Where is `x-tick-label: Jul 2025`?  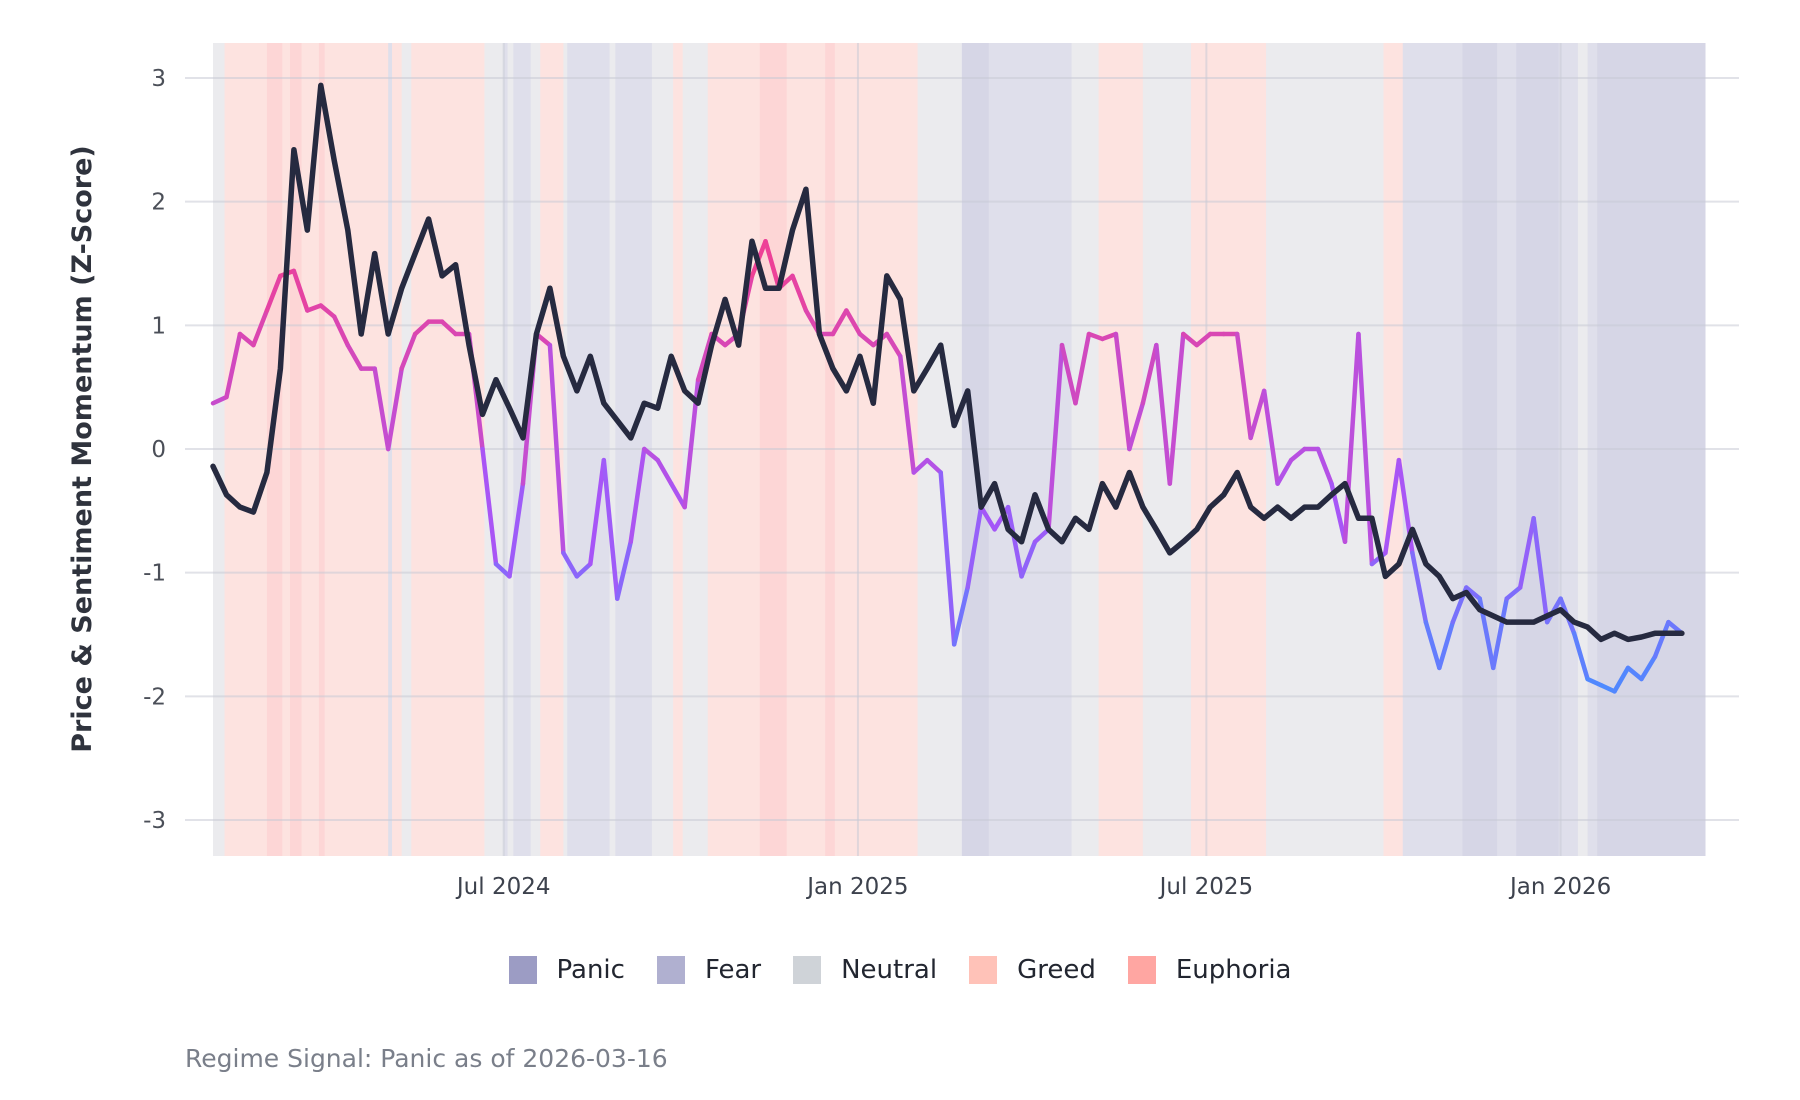
x-tick-label: Jul 2025 is located at coordinates (1206, 887).